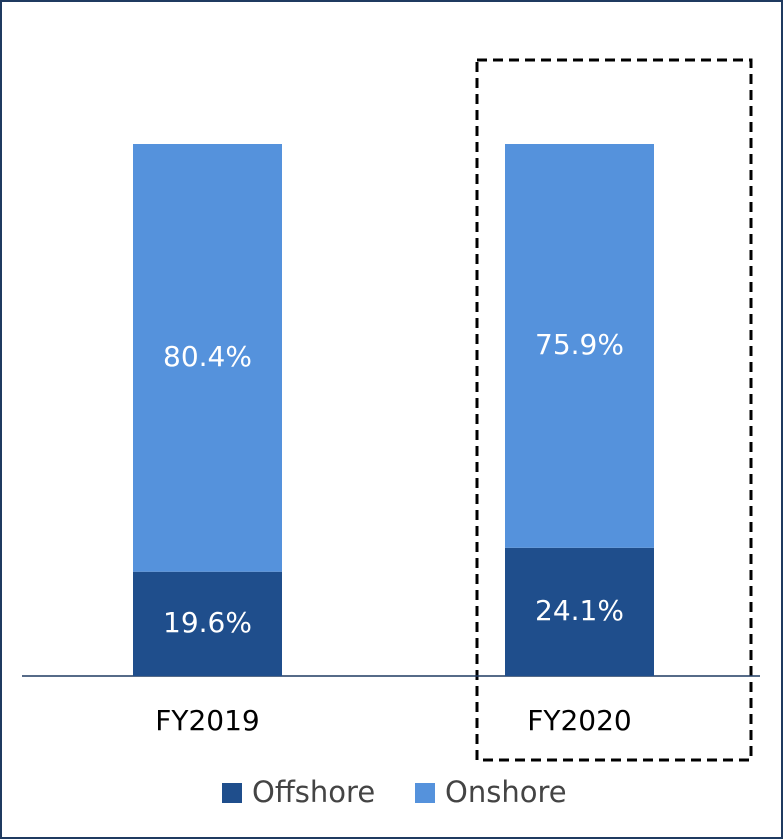 The image size is (783, 839). What do you see at coordinates (506, 792) in the screenshot?
I see `legend-label: Onshore` at bounding box center [506, 792].